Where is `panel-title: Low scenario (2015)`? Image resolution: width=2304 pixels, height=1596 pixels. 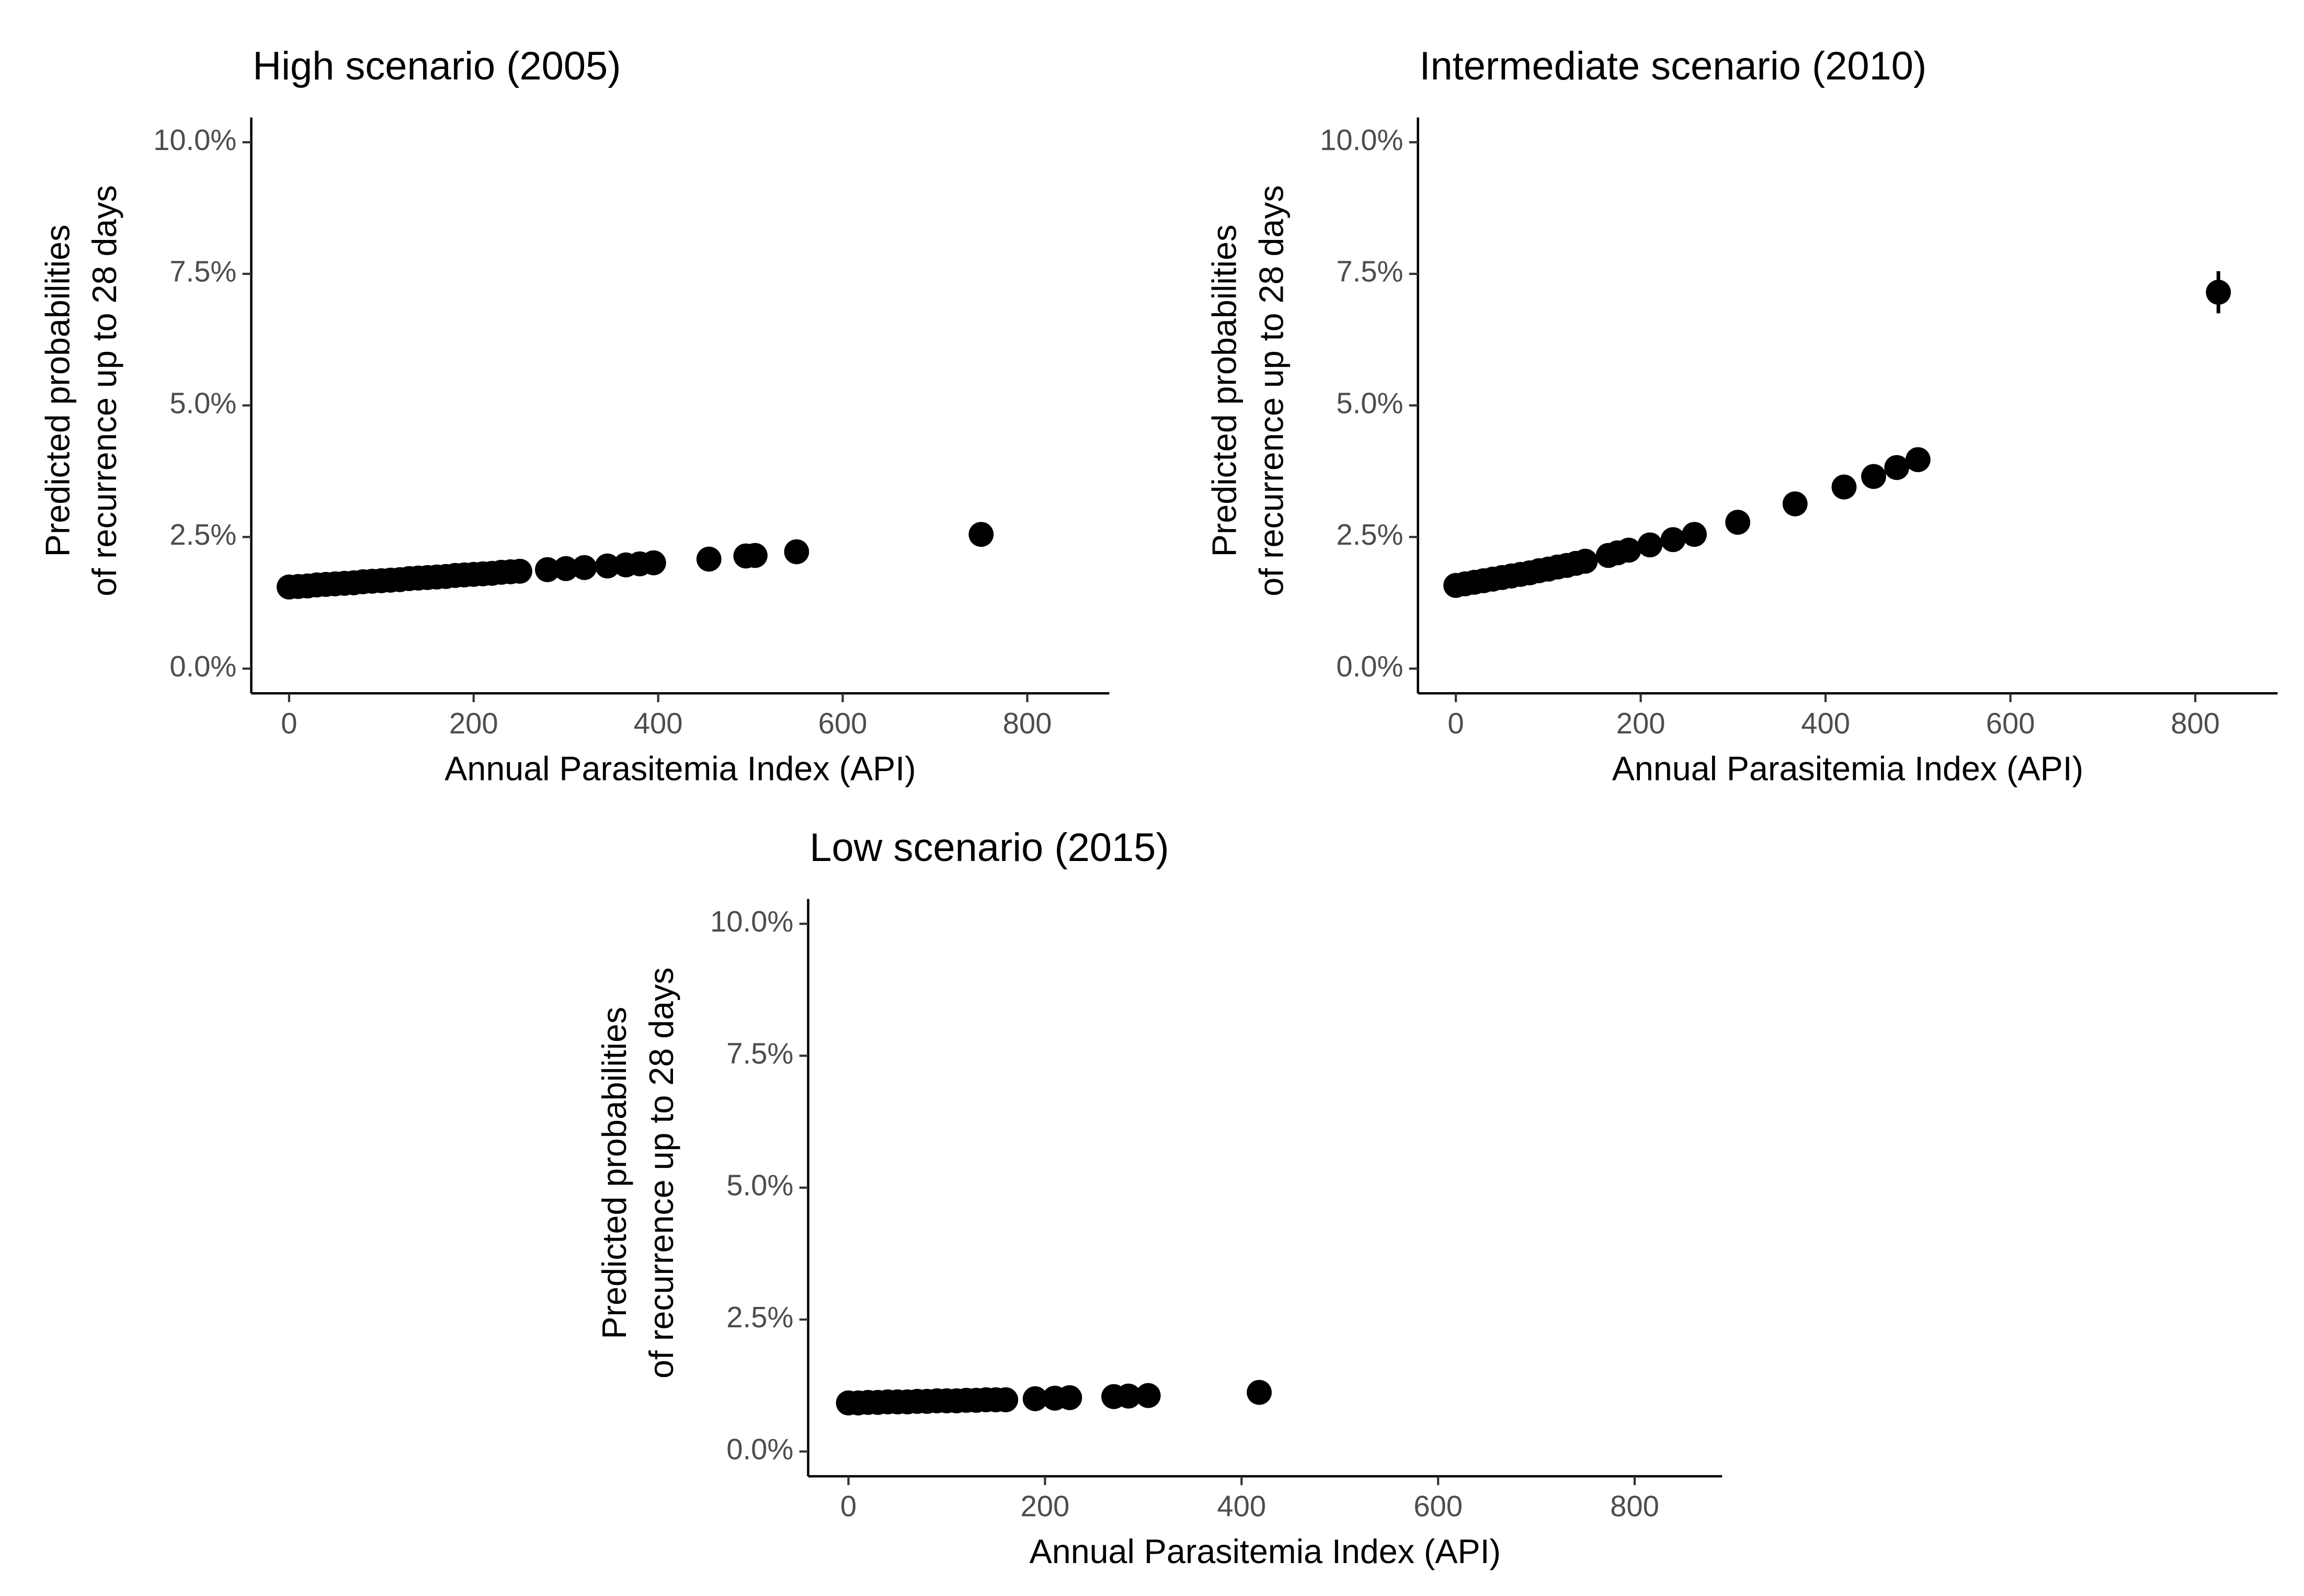 panel-title: Low scenario (2015) is located at coordinates (989, 847).